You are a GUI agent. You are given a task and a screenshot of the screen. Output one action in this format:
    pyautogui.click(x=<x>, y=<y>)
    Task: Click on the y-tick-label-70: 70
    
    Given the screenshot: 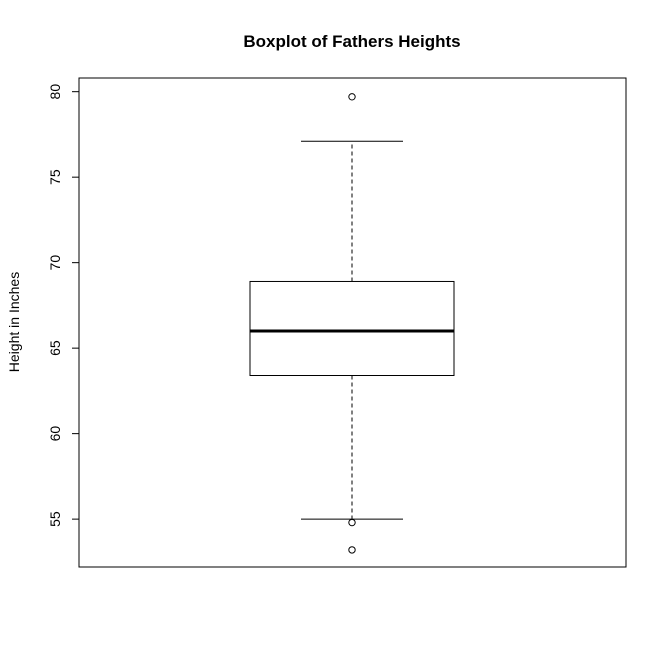 What is the action you would take?
    pyautogui.click(x=55, y=263)
    